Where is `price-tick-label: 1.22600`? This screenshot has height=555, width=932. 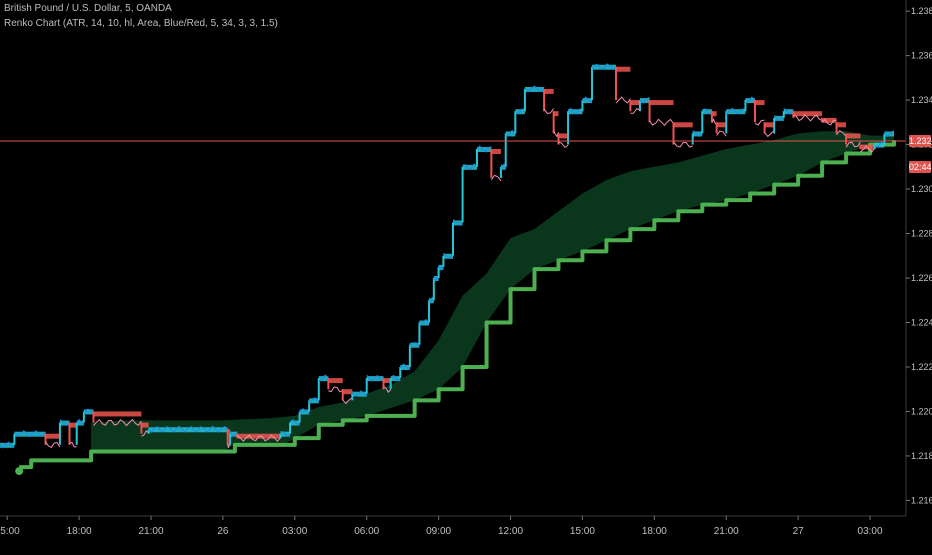 price-tick-label: 1.22600 is located at coordinates (921, 278).